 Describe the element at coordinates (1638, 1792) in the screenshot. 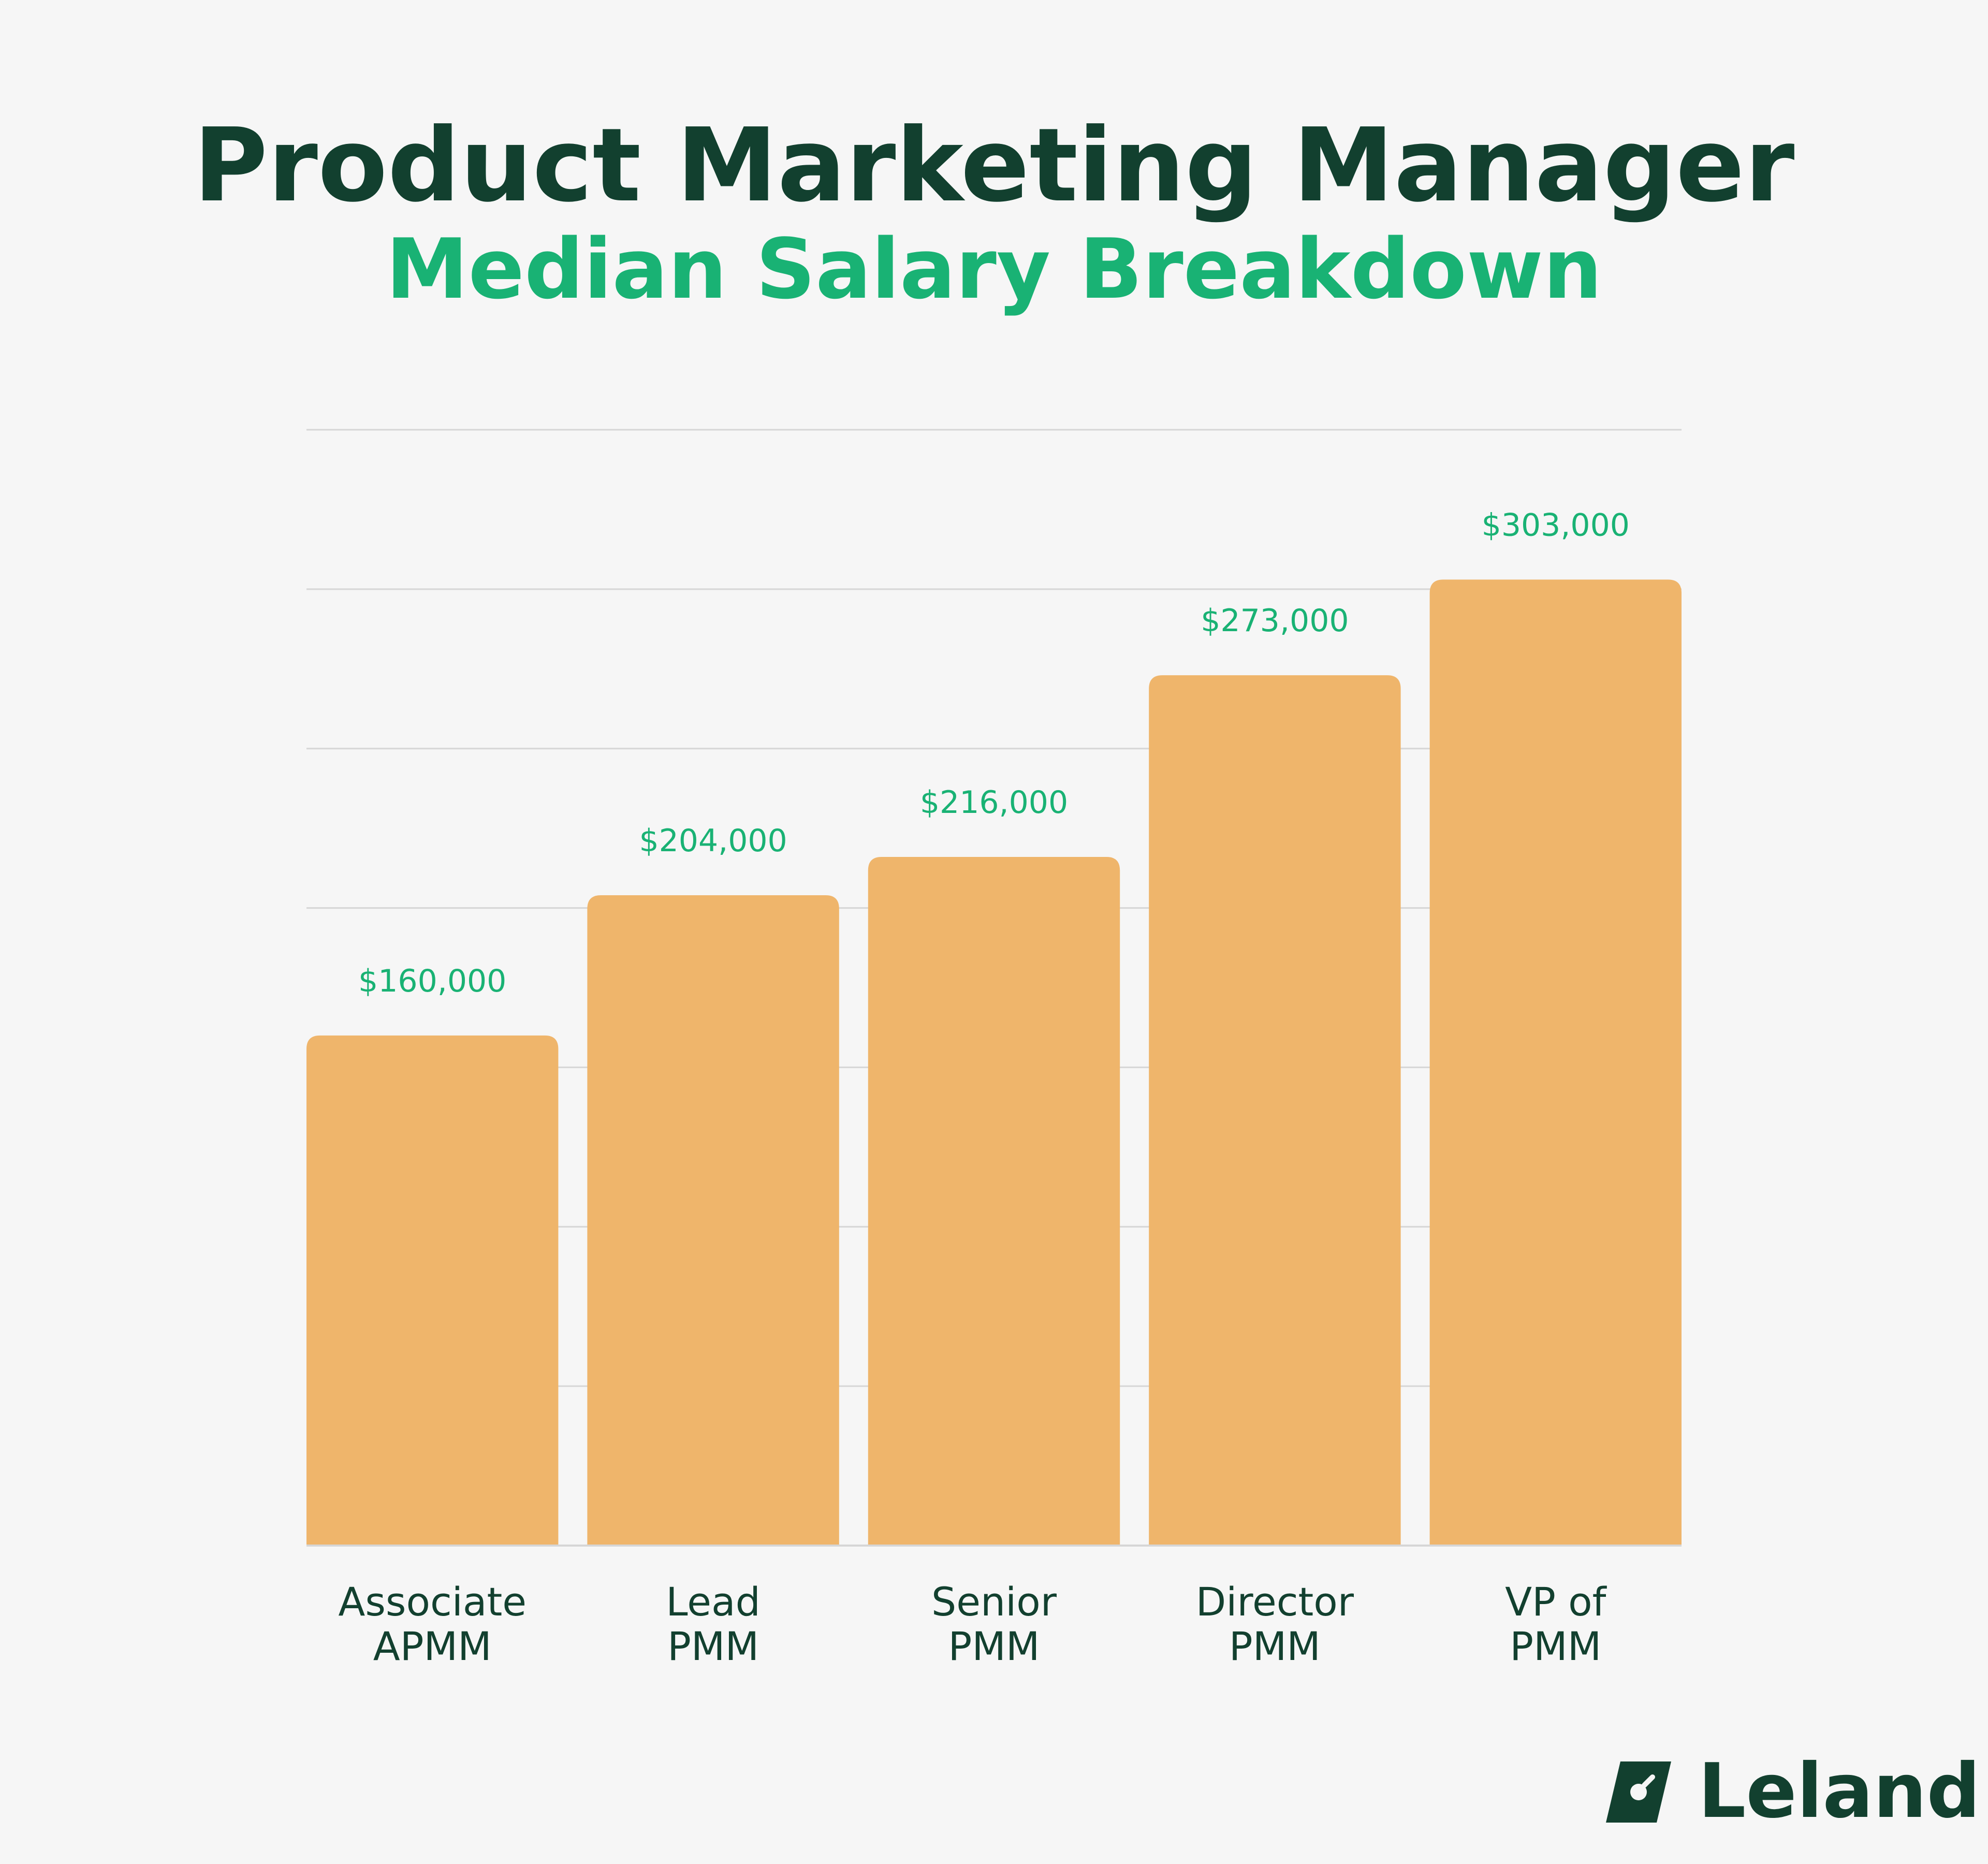

I see `leland-logo-icon` at that location.